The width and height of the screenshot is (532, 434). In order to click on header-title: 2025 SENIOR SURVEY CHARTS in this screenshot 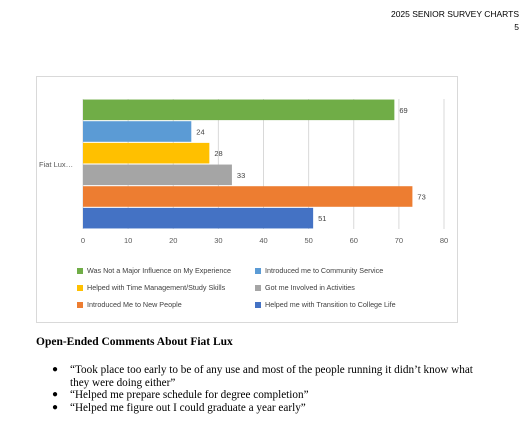, I will do `click(454, 14)`.